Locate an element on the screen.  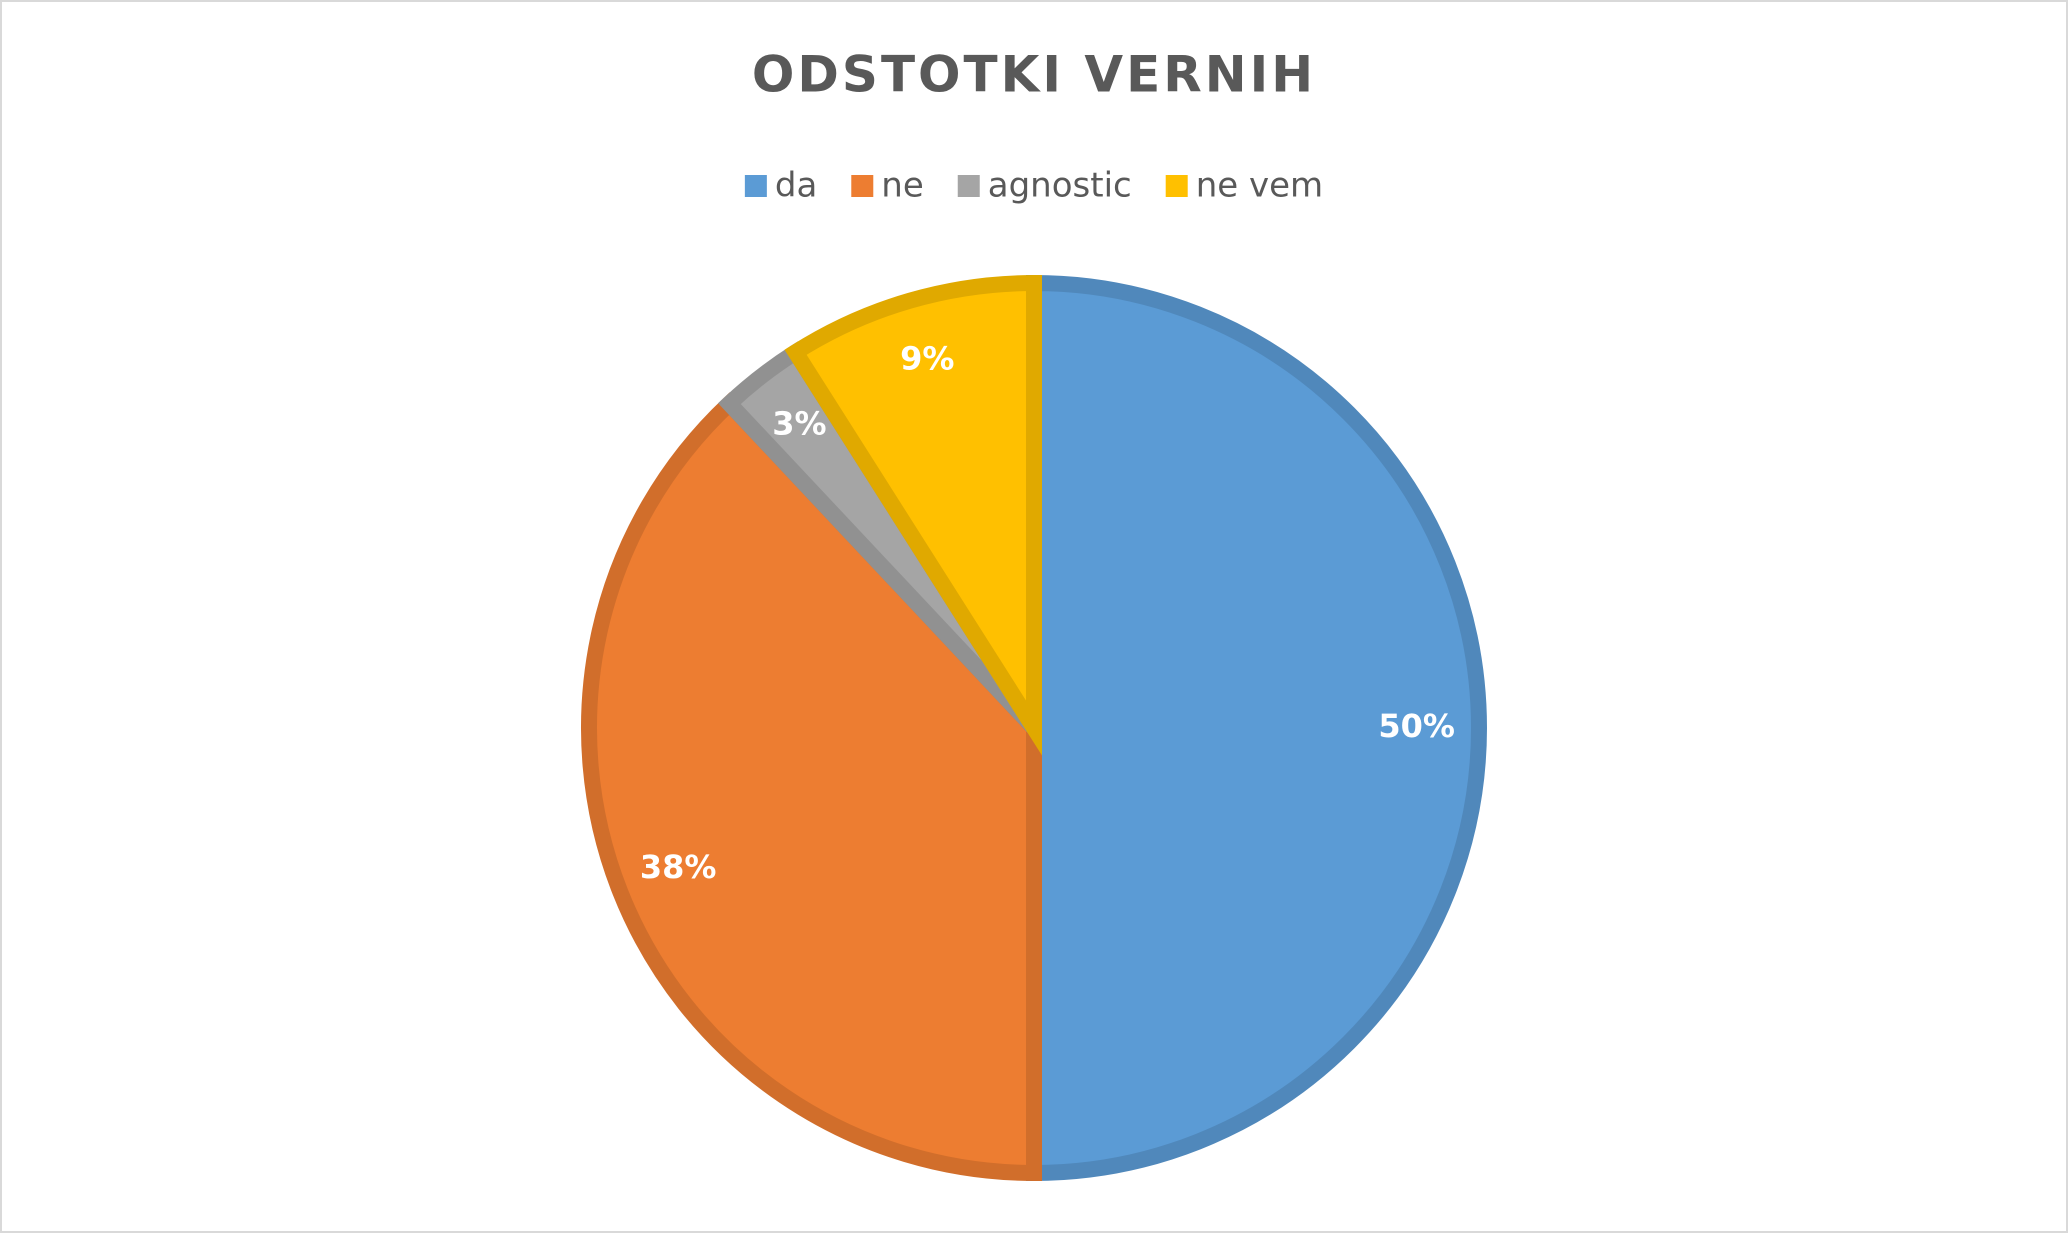
chart-title: ODSTOTKI VERNIH is located at coordinates (1034, 75).